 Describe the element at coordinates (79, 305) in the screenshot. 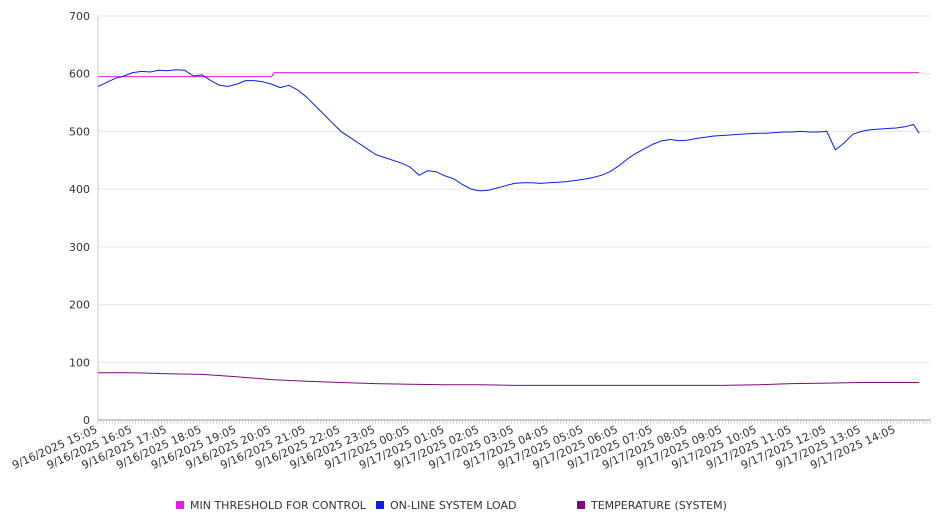

I see `y-tick-label: 200` at that location.